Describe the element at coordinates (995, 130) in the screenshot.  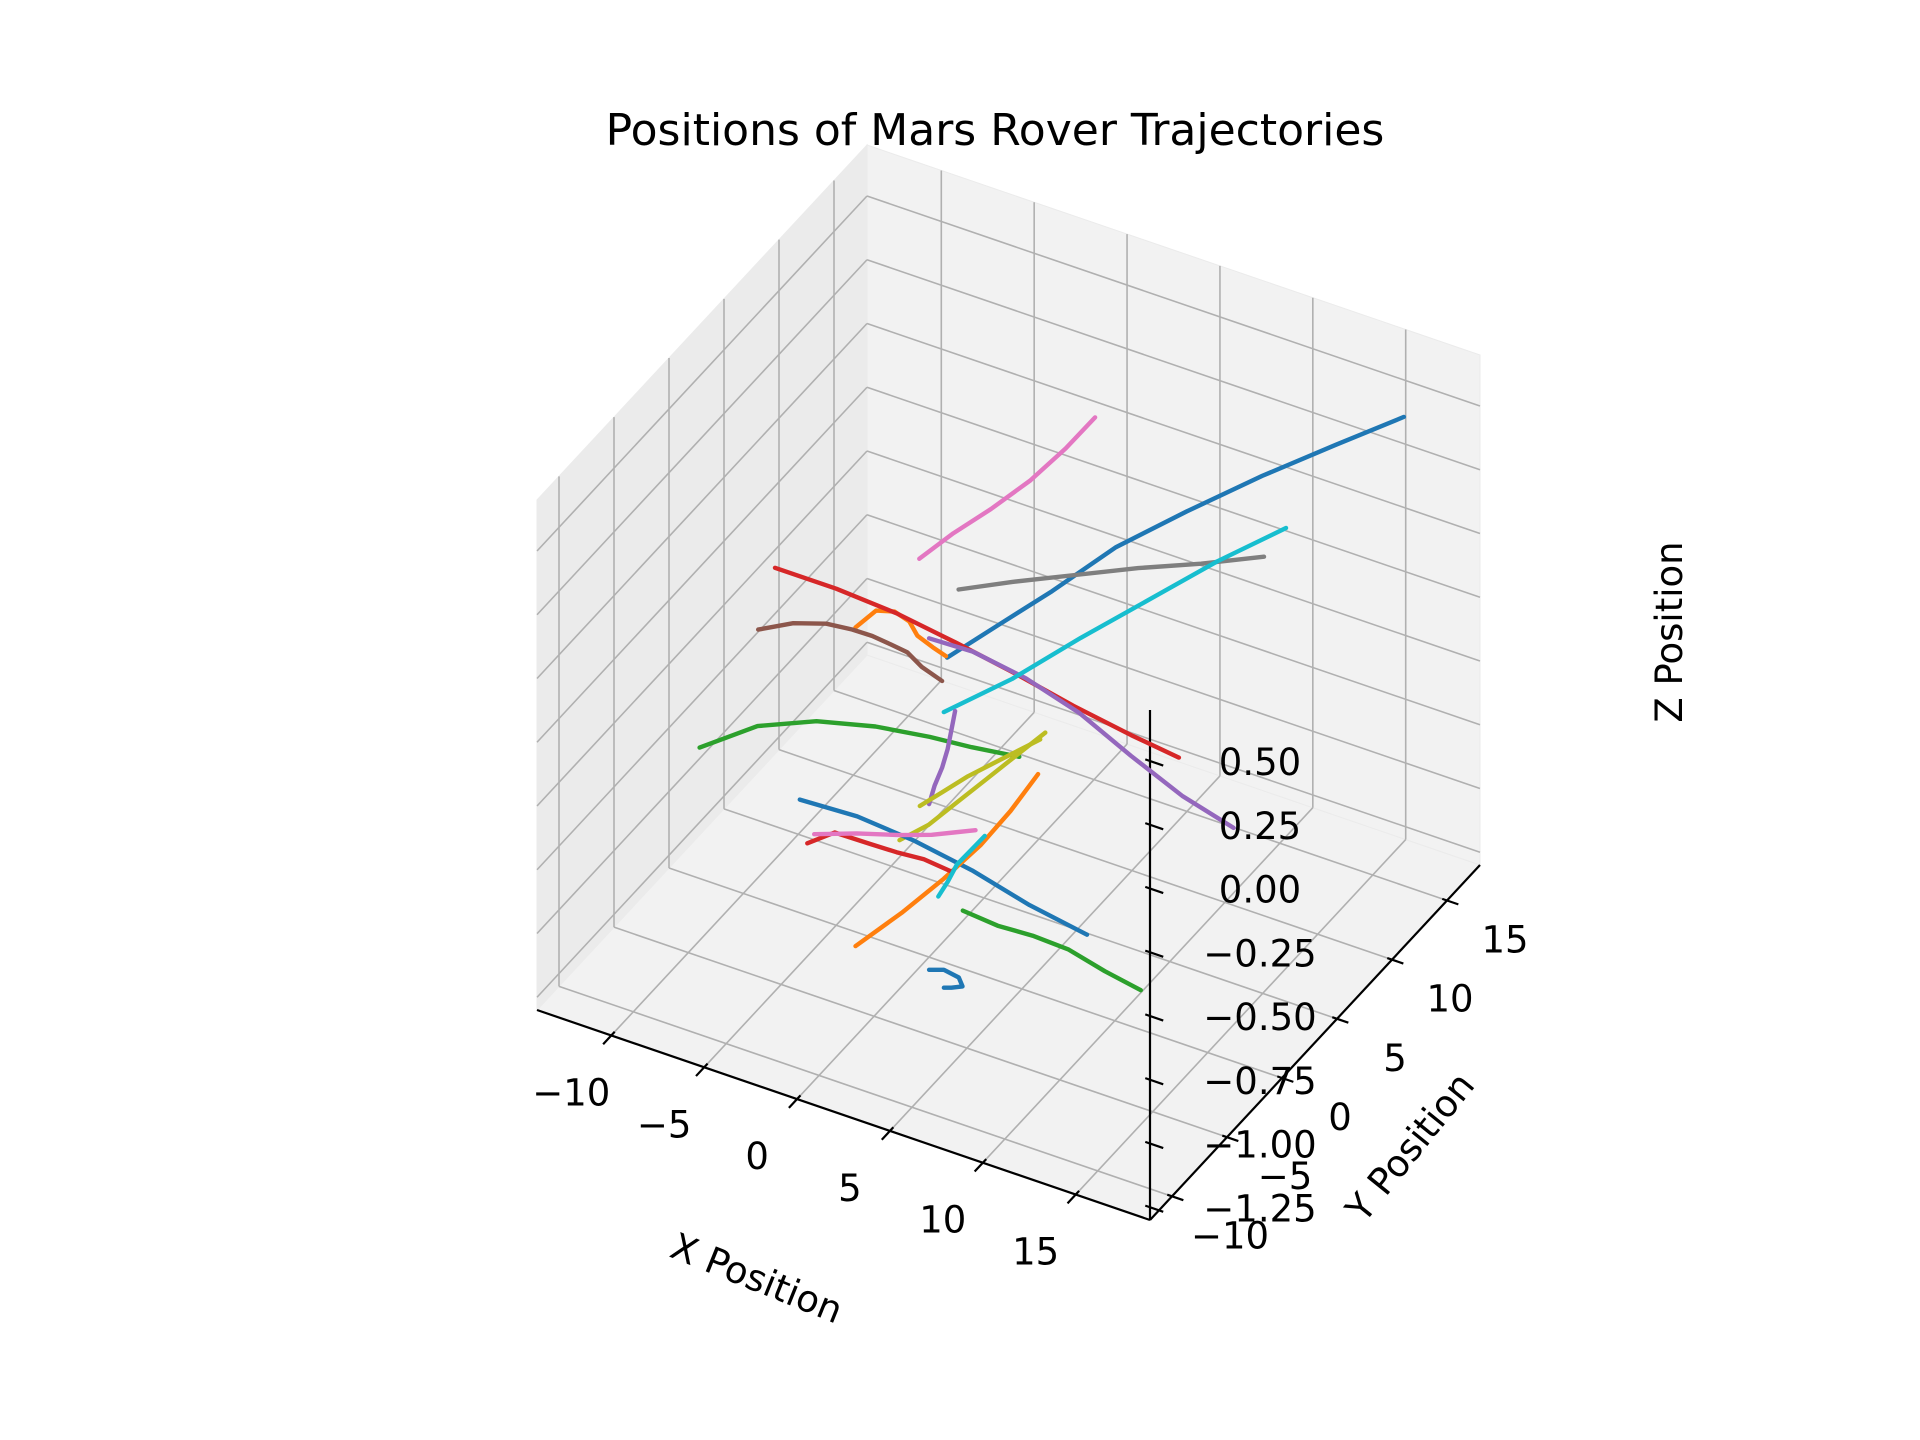
I see `chart-title: Positions of Mars Rover Trajectories` at that location.